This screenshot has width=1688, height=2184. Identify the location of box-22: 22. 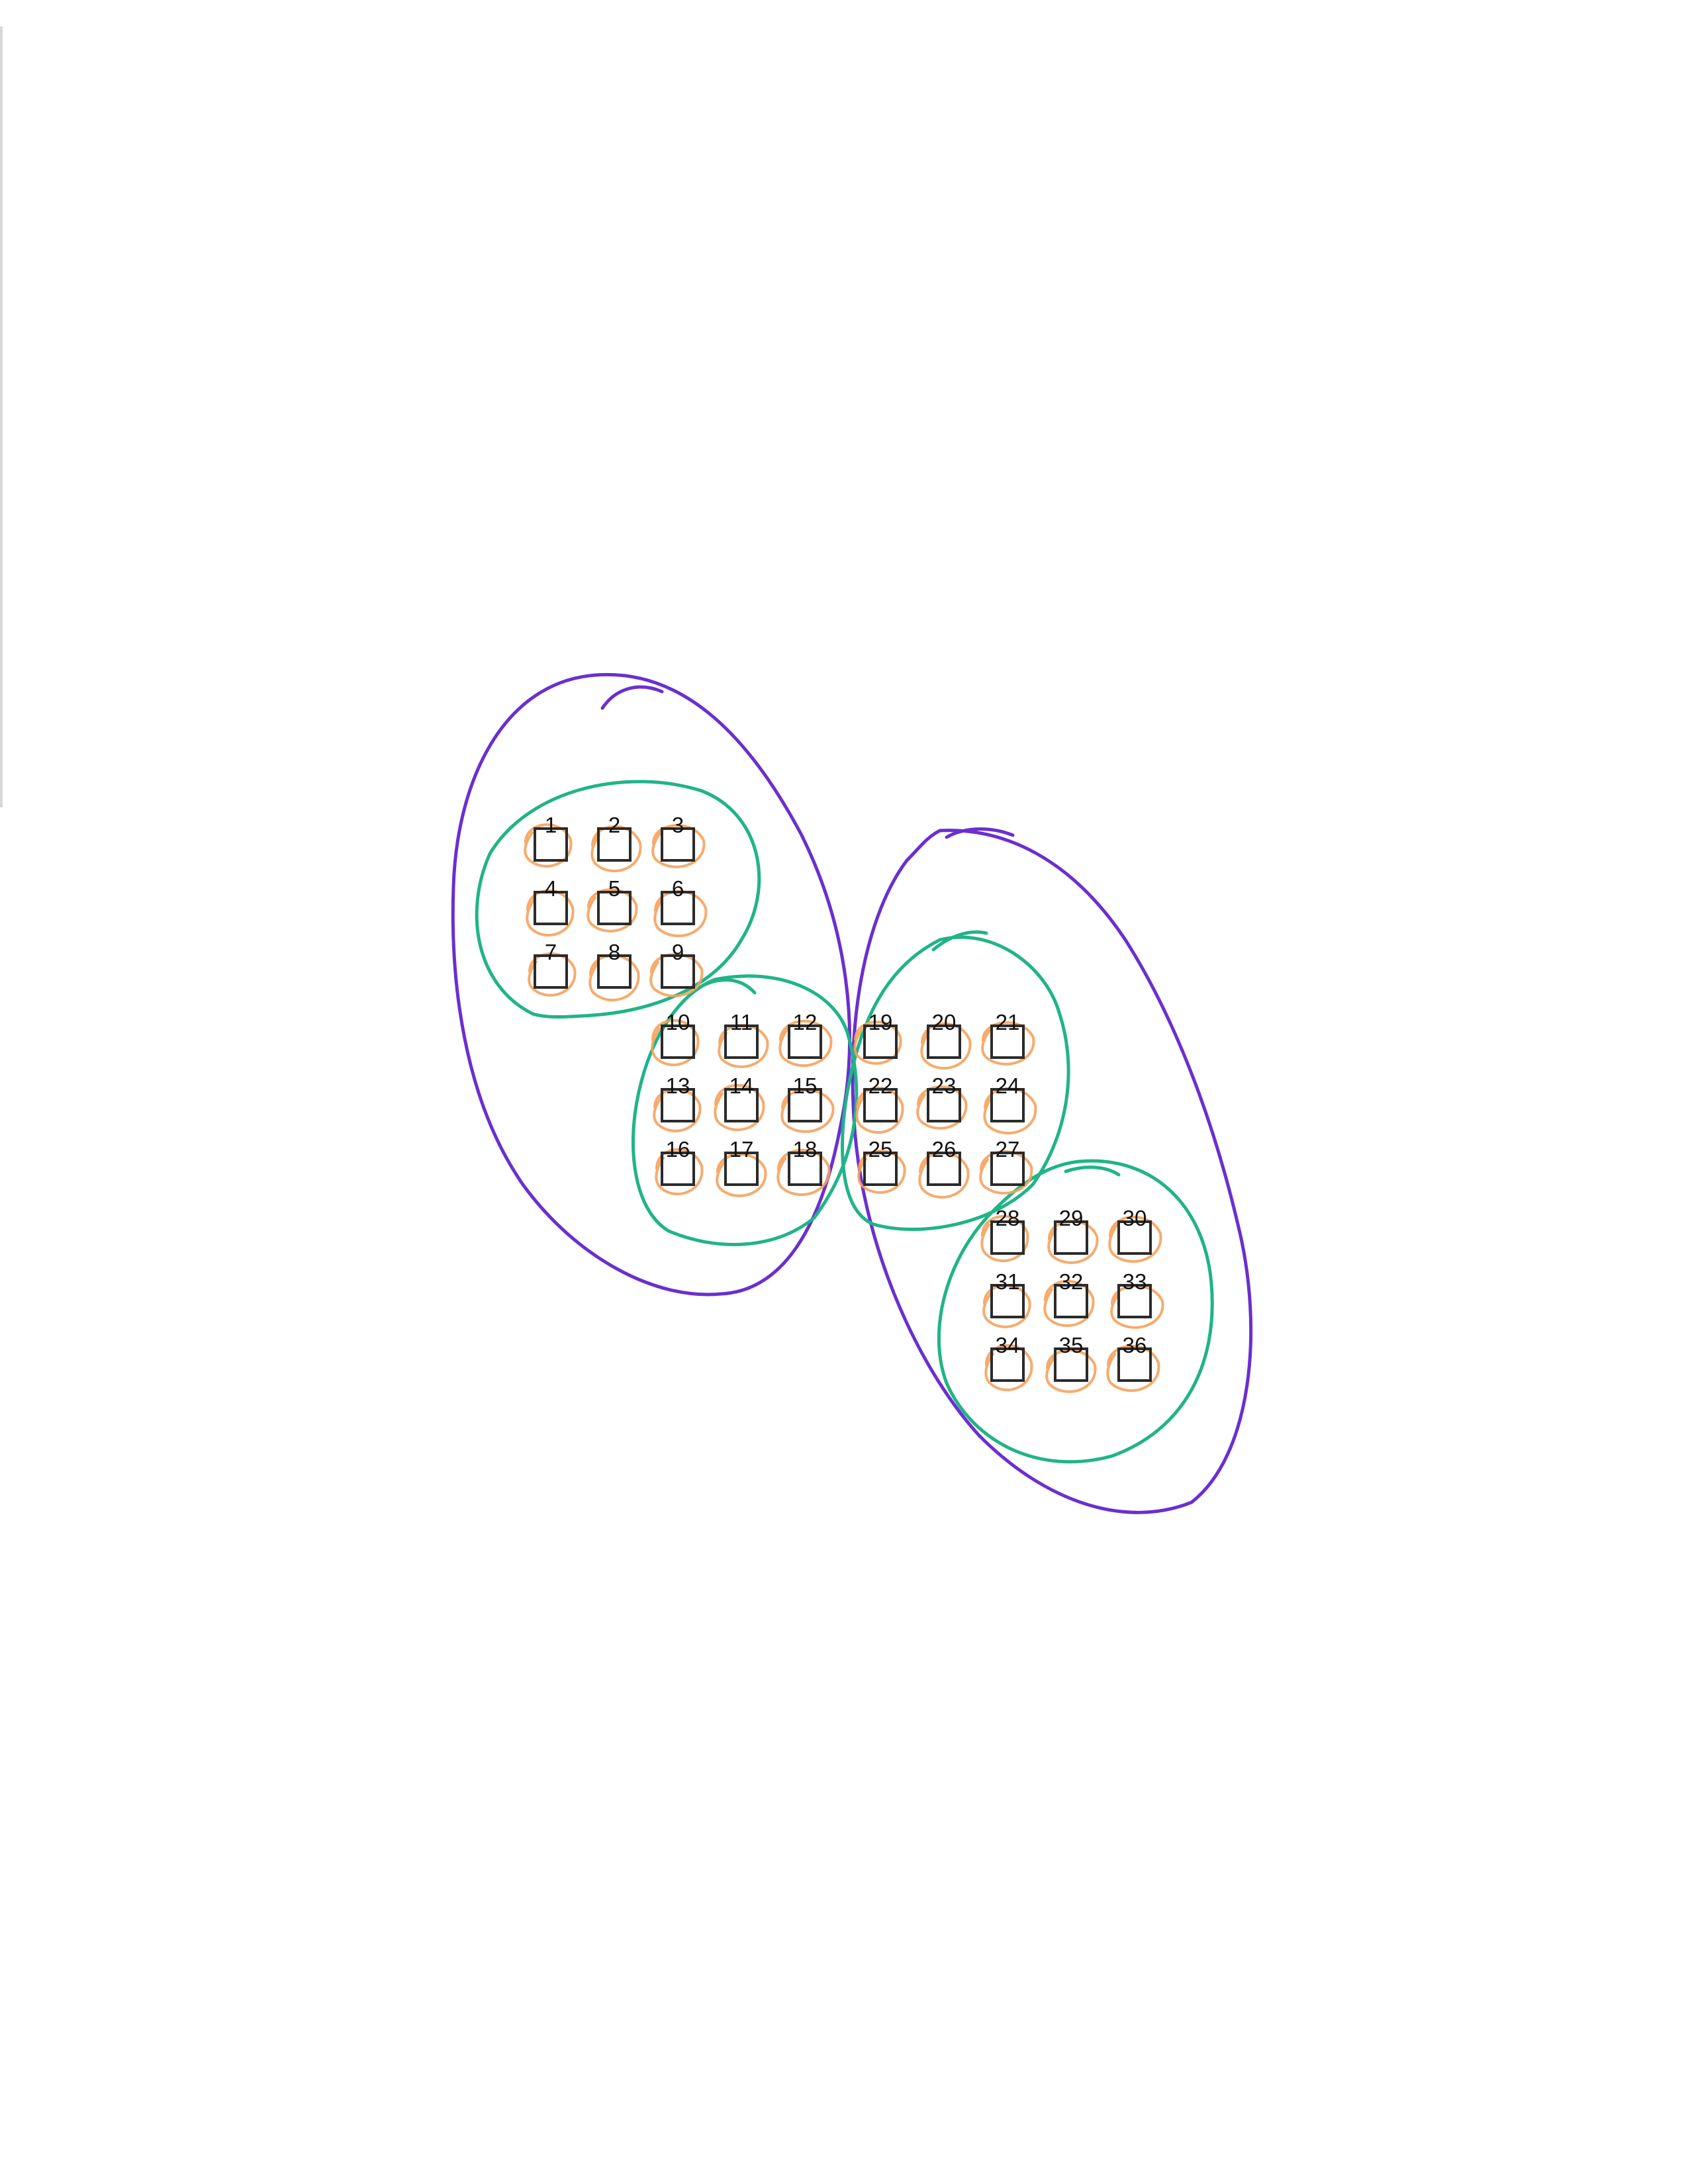
(880, 1097).